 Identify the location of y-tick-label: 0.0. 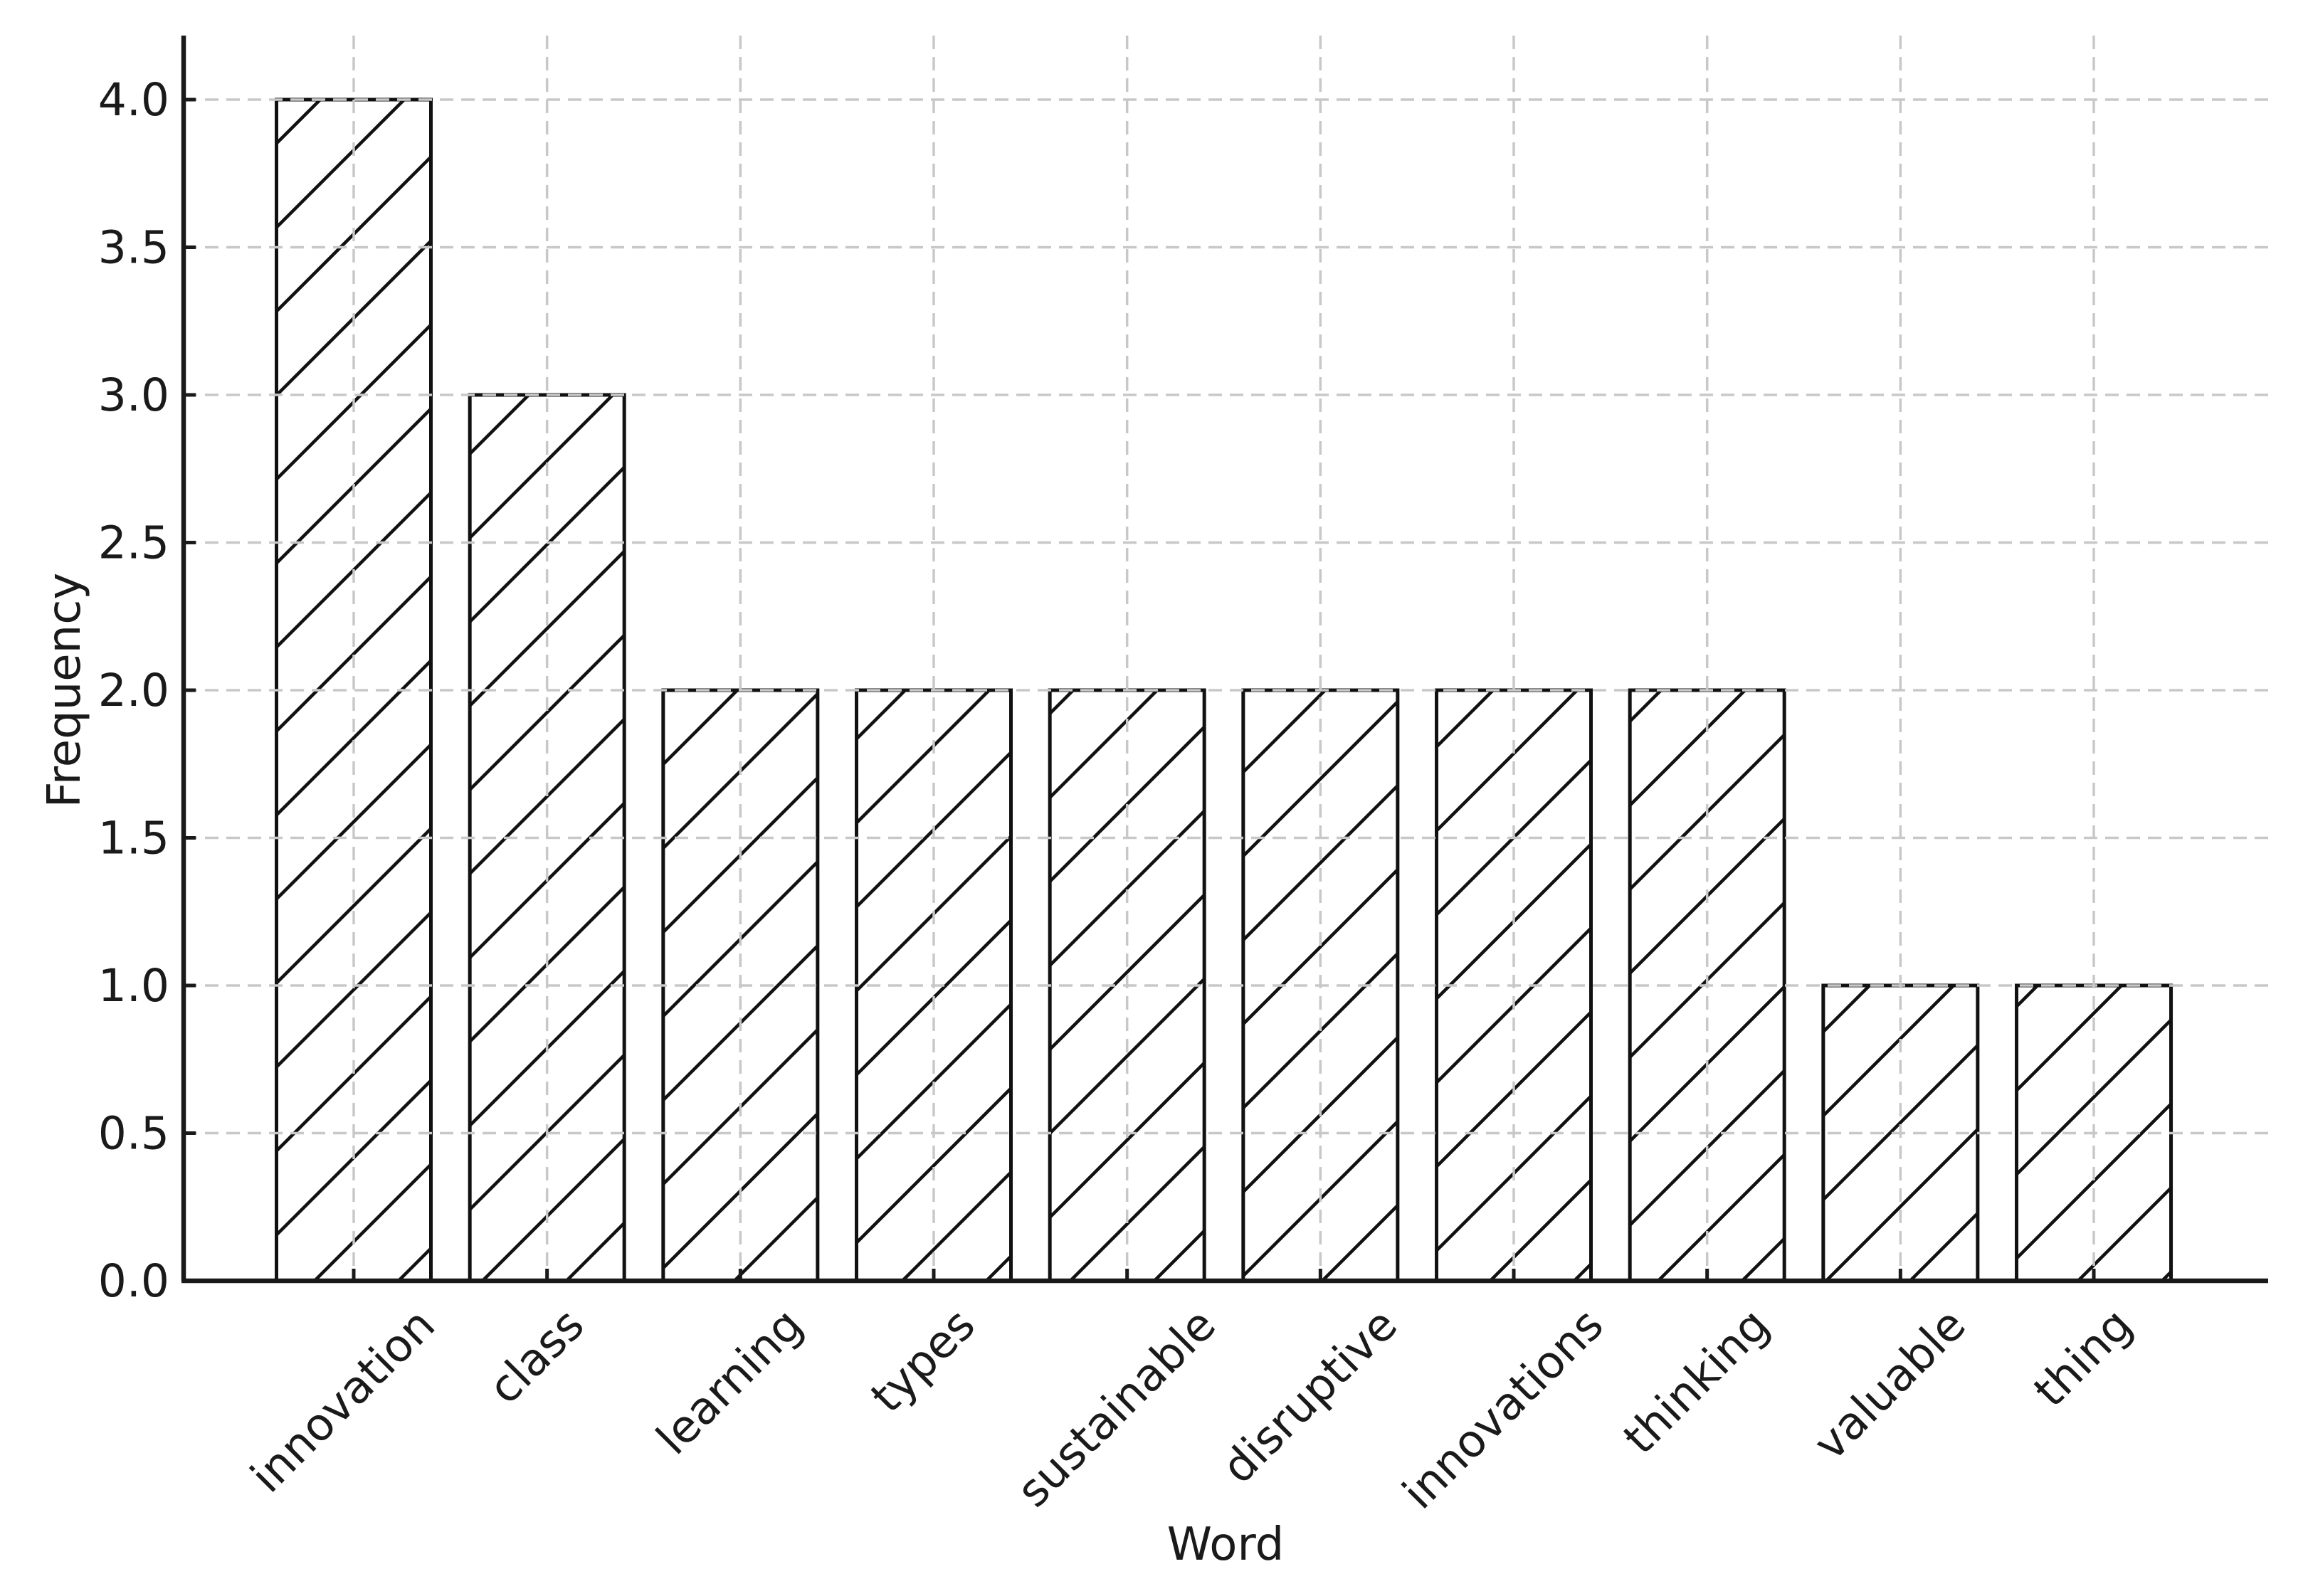
(133, 1281).